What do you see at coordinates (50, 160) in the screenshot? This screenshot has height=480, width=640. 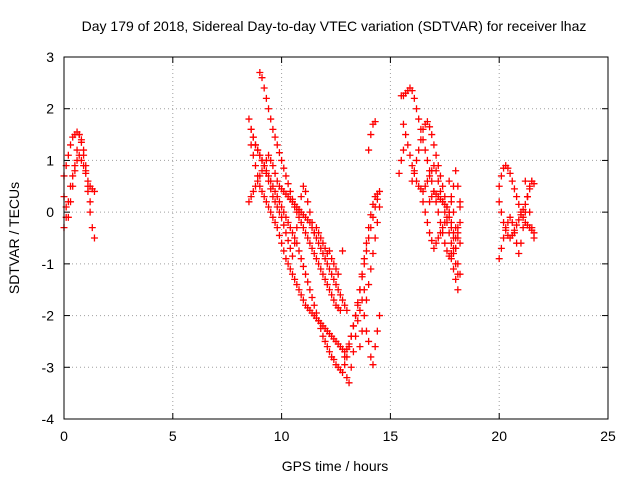 I see `y-tick-label: 1` at bounding box center [50, 160].